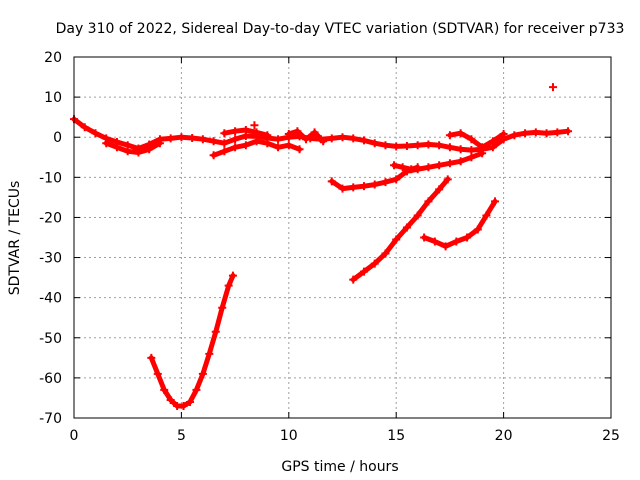 The width and height of the screenshot is (640, 480). What do you see at coordinates (476, 140) in the screenshot?
I see `series-noise-17-20h` at bounding box center [476, 140].